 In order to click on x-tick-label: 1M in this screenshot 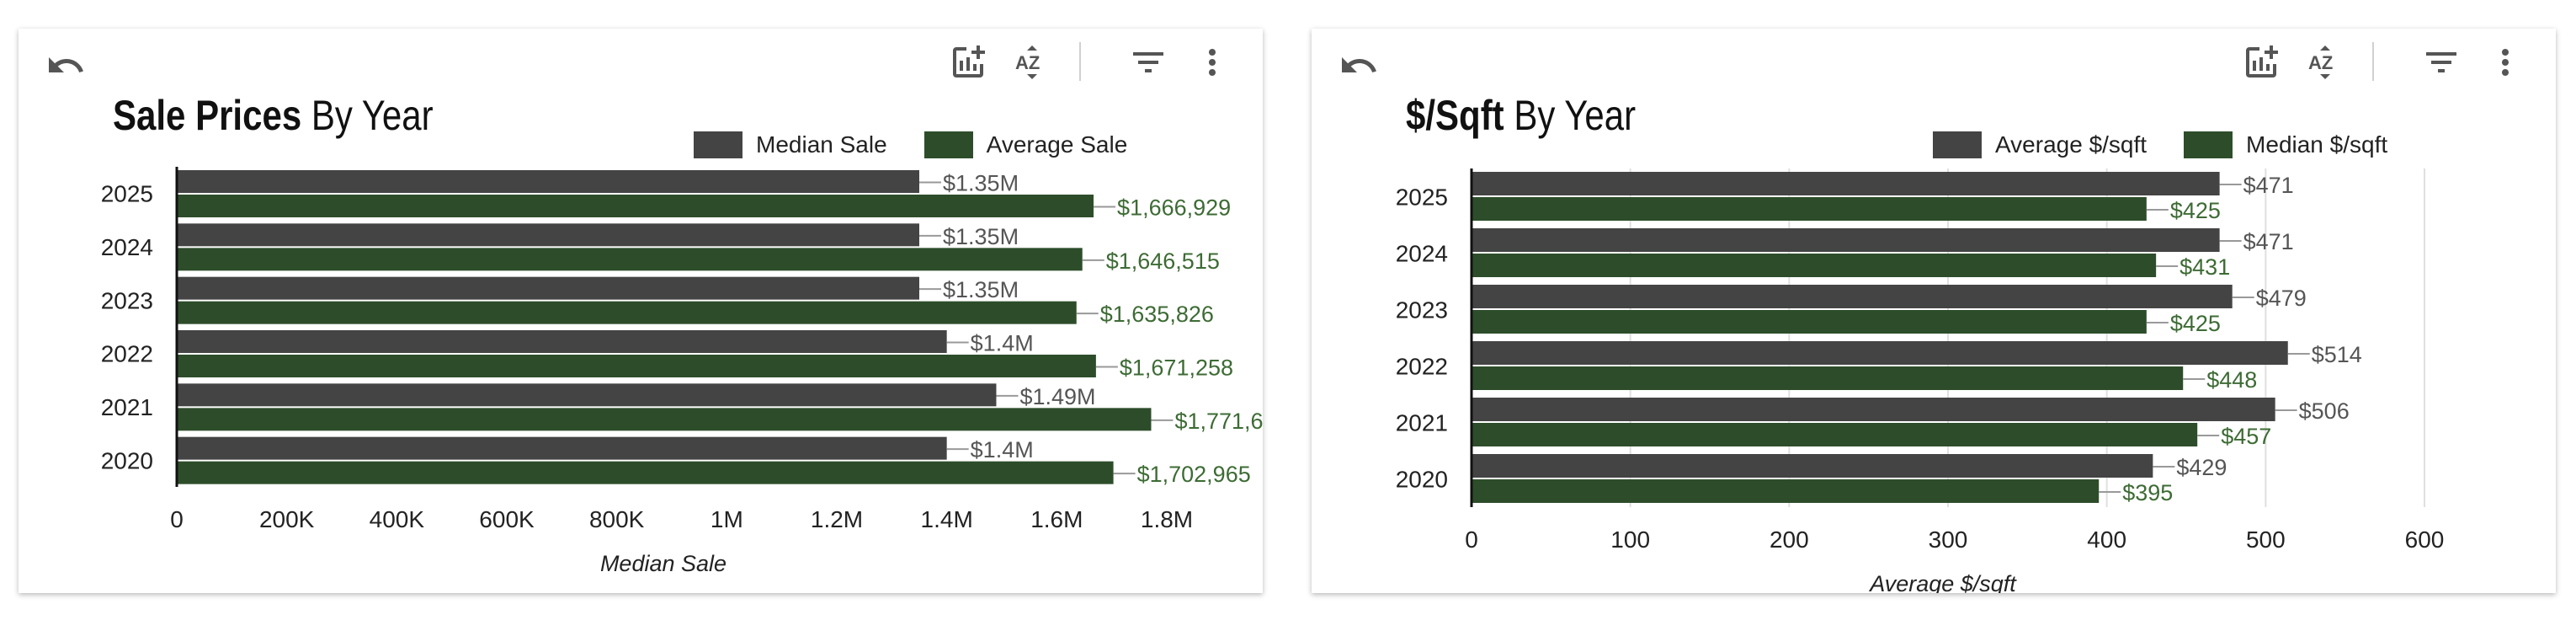, I will do `click(727, 519)`.